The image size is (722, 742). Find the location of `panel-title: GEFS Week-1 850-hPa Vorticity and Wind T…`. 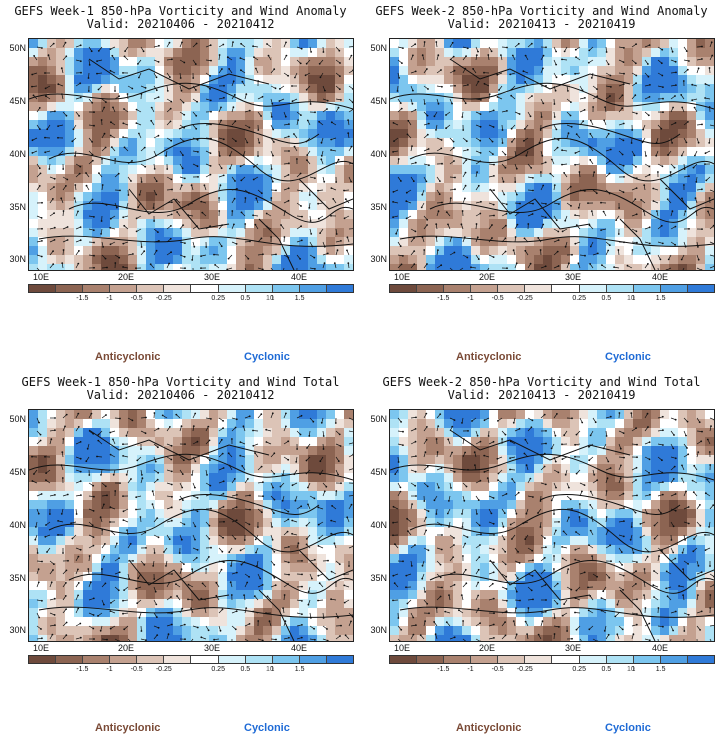

panel-title: GEFS Week-1 850-hPa Vorticity and Wind T… is located at coordinates (180, 382).